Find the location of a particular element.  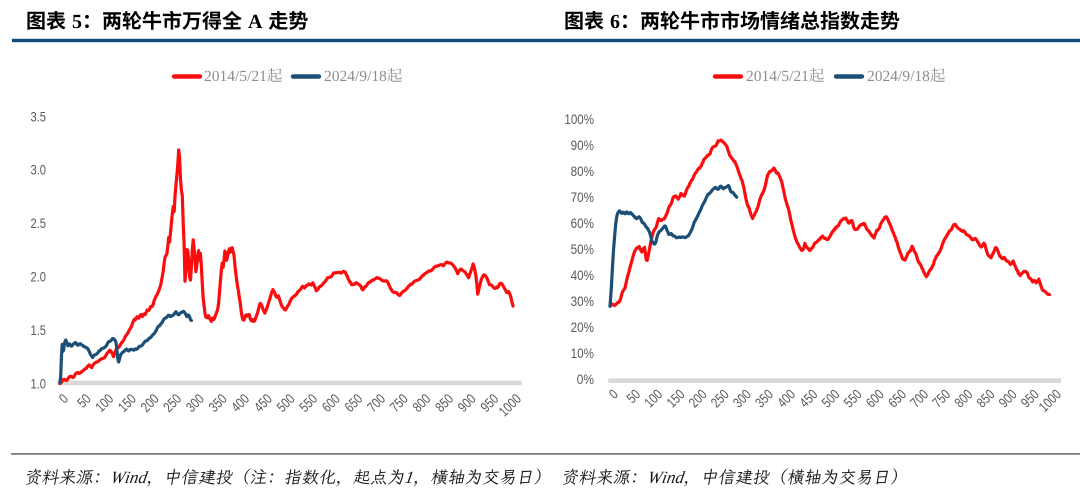

svg-text: 100% is located at coordinates (579, 119).